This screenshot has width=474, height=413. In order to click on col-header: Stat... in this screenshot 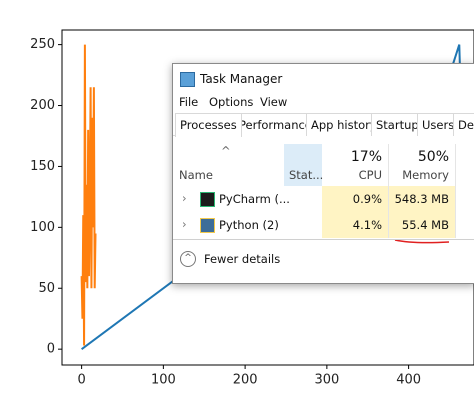, I will do `click(306, 175)`.